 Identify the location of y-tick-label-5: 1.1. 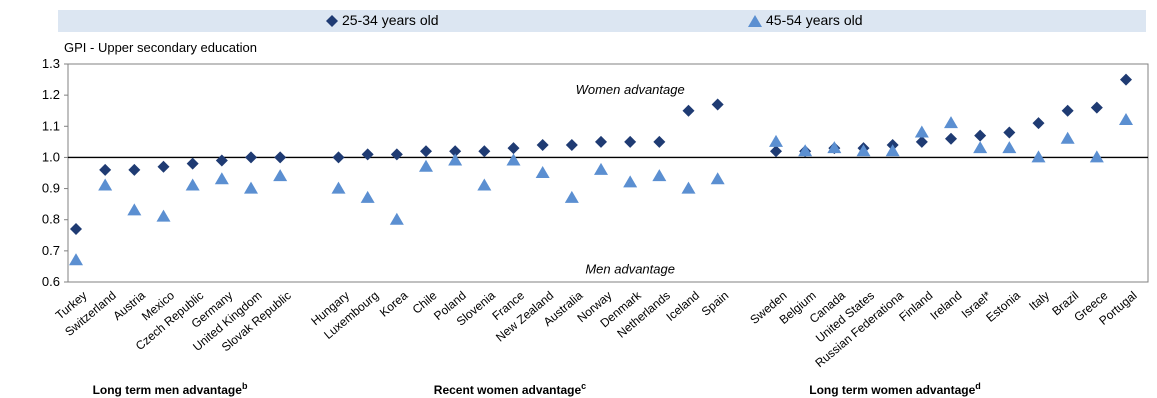
(51, 125).